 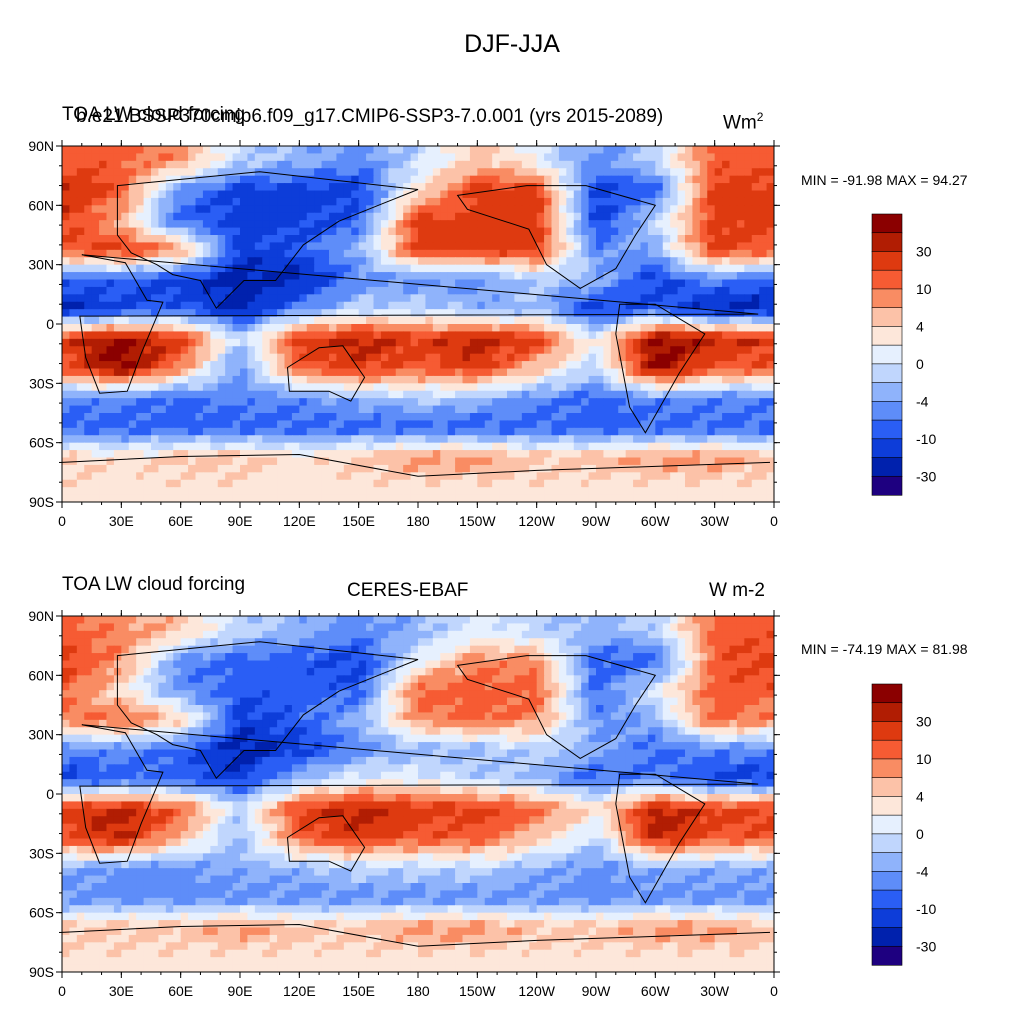 I want to click on panel-units: W m-2, so click(x=737, y=590).